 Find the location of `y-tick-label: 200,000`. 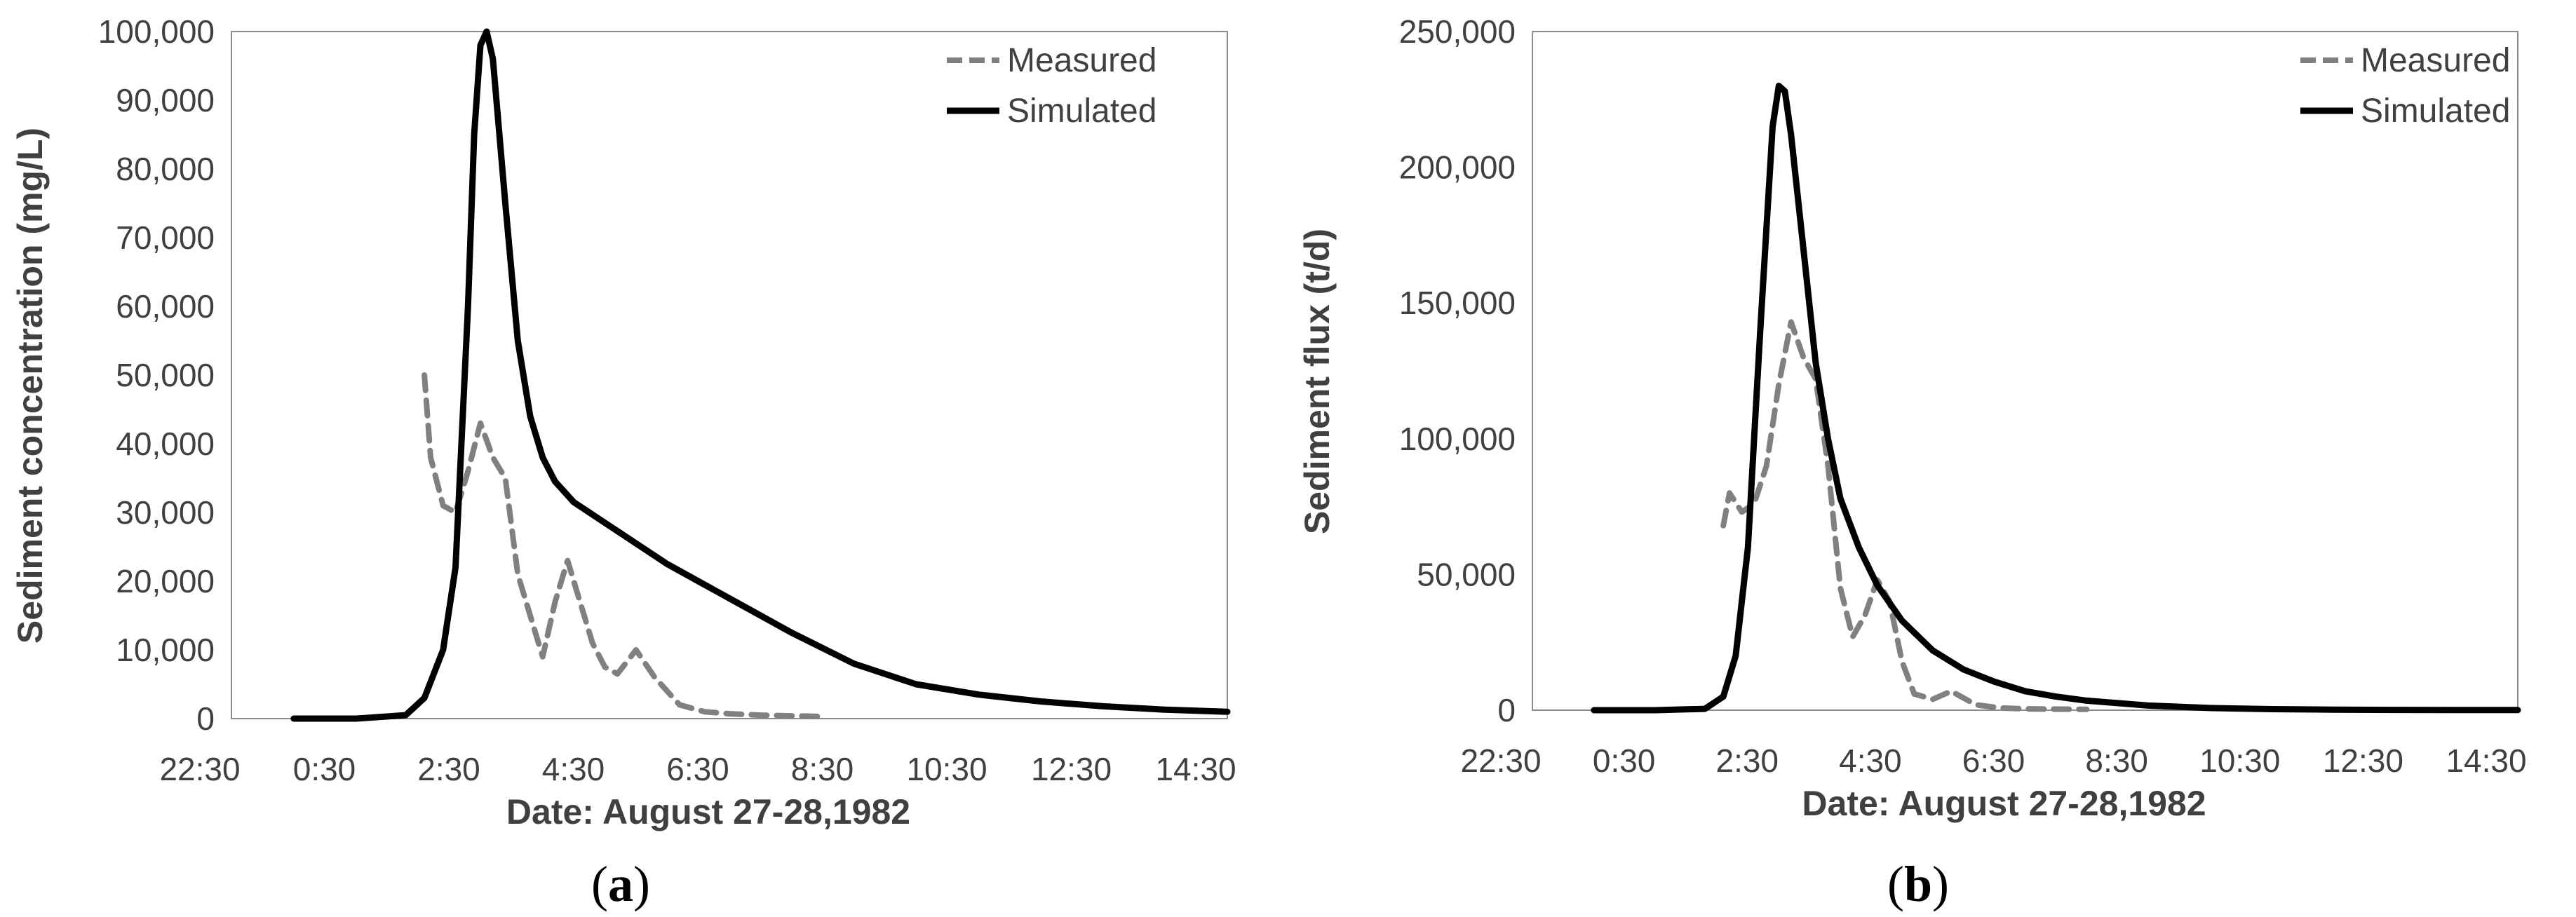

y-tick-label: 200,000 is located at coordinates (1457, 167).